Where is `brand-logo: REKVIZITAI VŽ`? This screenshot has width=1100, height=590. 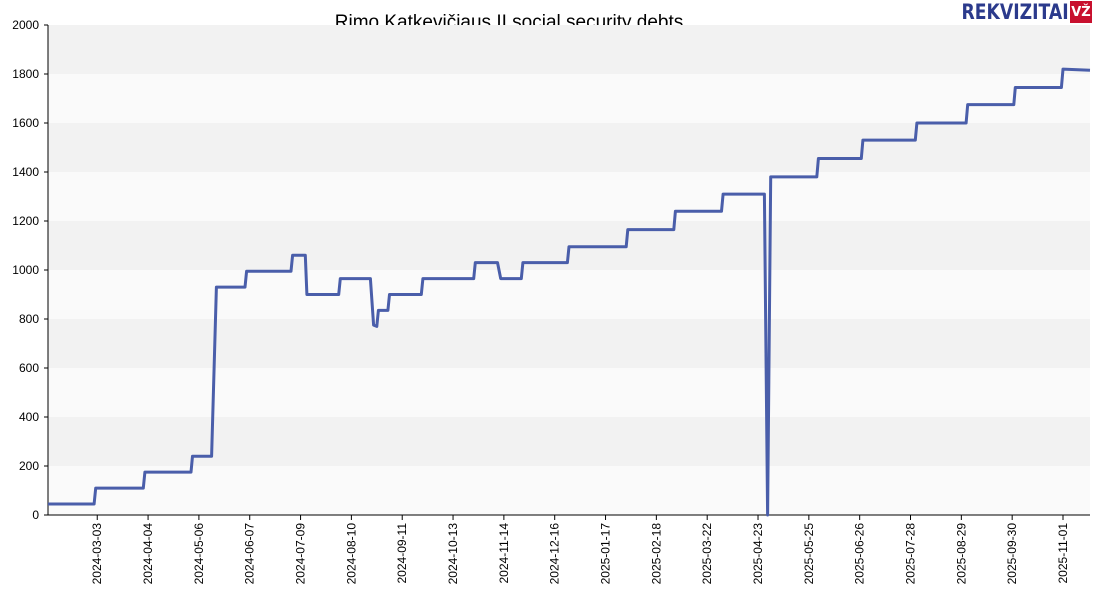 brand-logo: REKVIZITAI VŽ is located at coordinates (1015, 12).